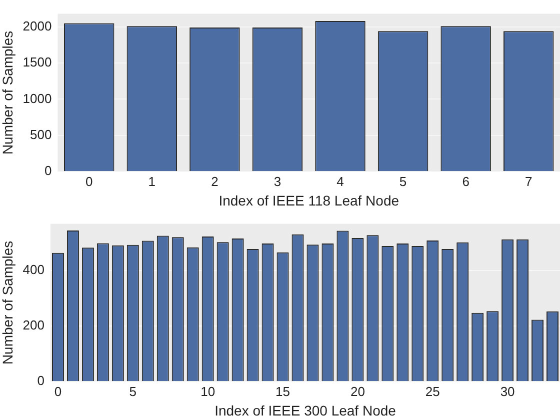  What do you see at coordinates (41, 134) in the screenshot?
I see `y-tick-label: 500` at bounding box center [41, 134].